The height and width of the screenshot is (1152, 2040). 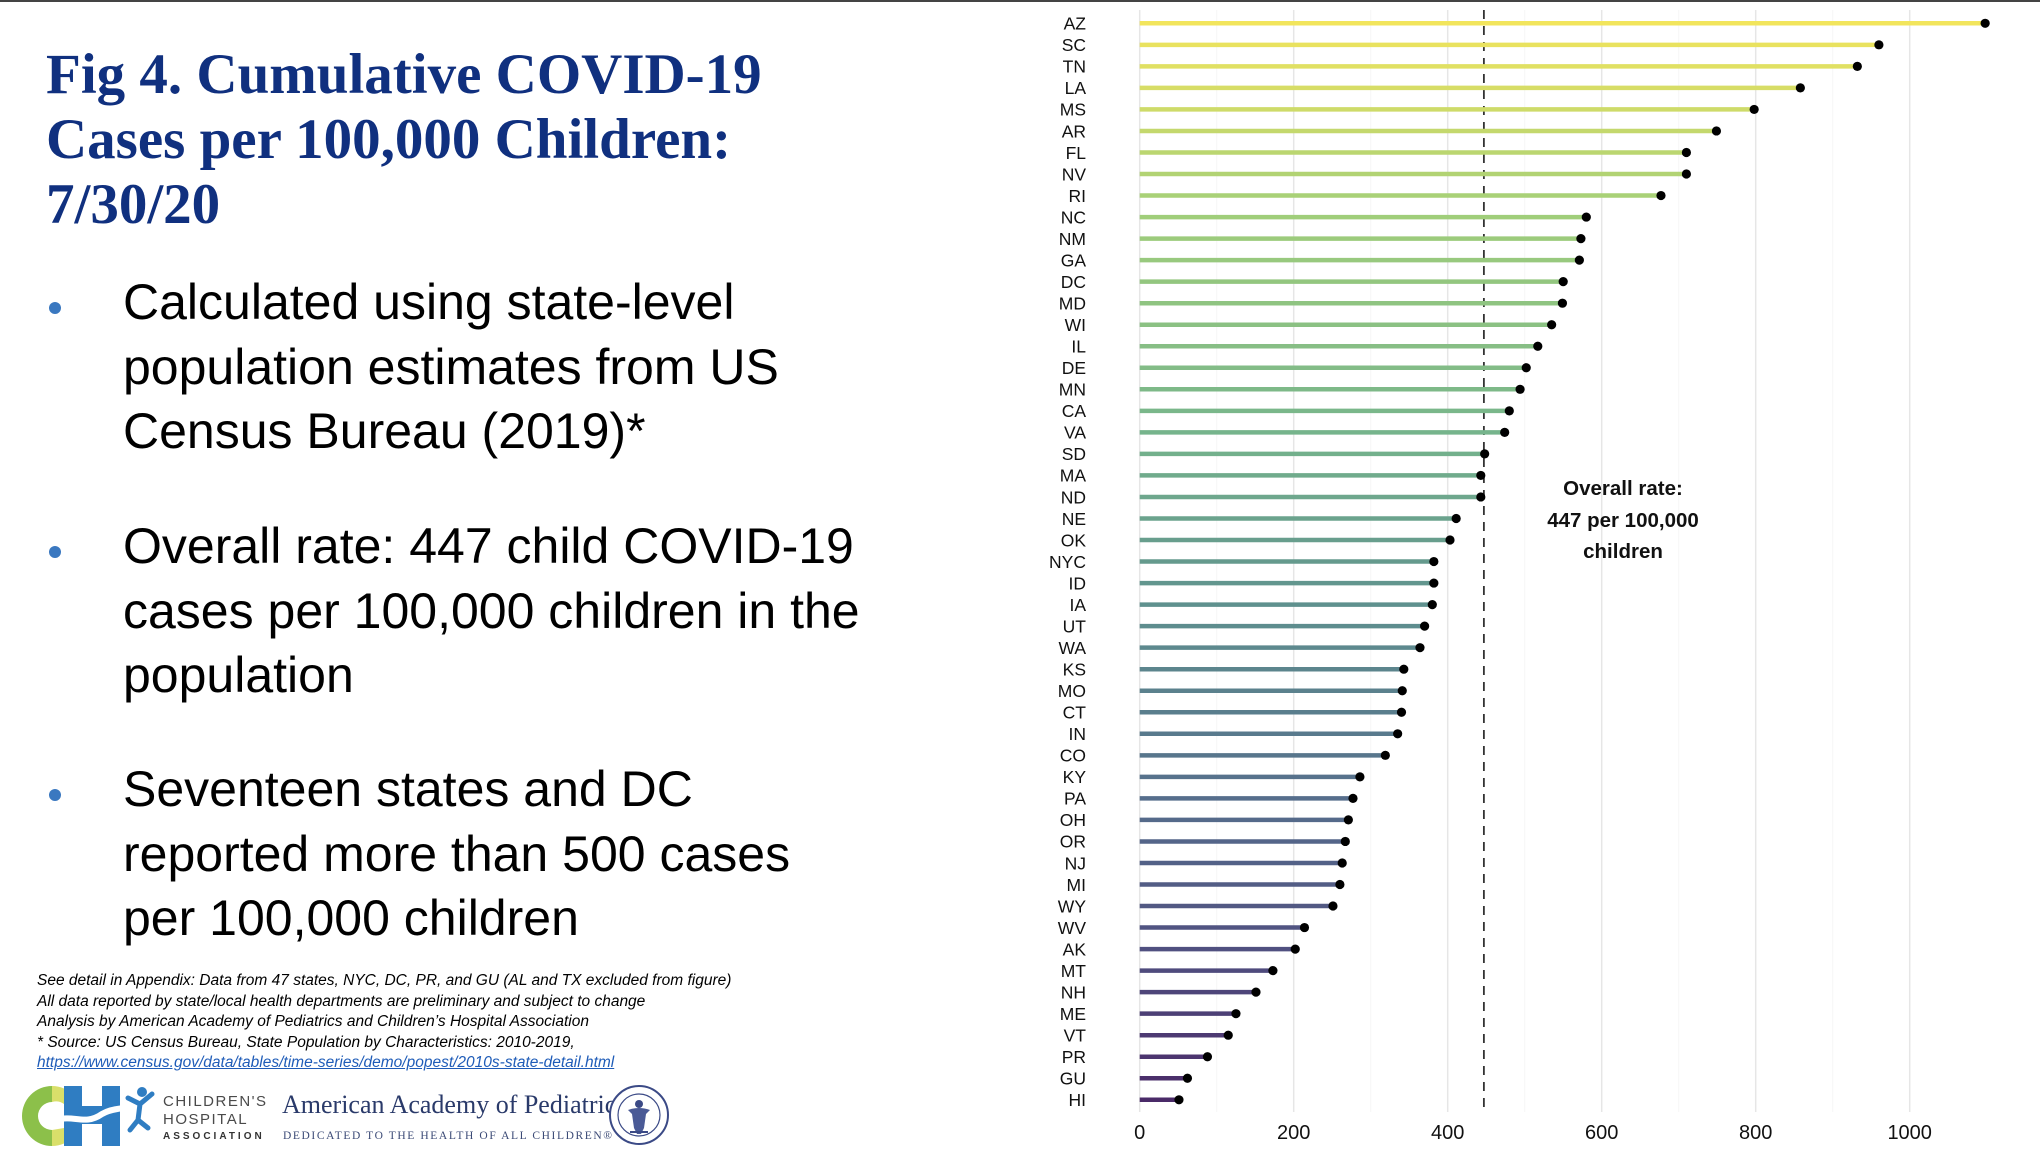 I want to click on dot-gu, so click(x=1187, y=1078).